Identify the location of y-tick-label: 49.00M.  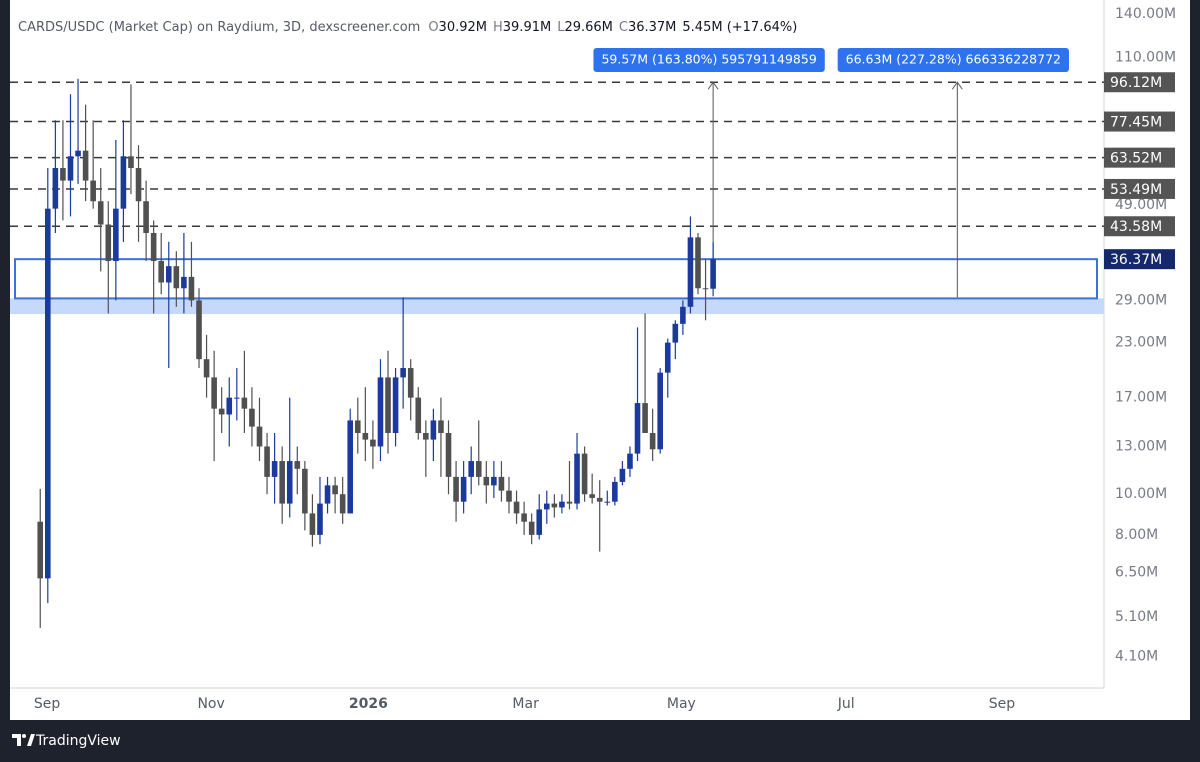
(1141, 205).